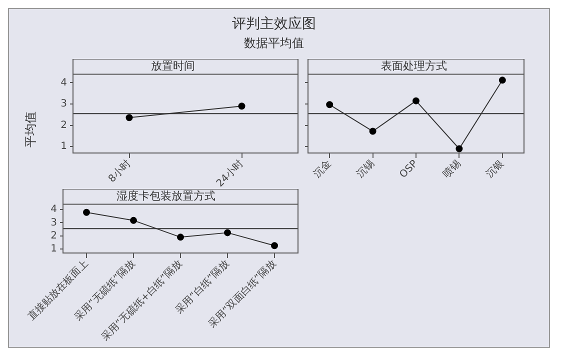 Image resolution: width=569 pixels, height=348 pixels. I want to click on x-tick-label: 8小时, so click(120, 171).